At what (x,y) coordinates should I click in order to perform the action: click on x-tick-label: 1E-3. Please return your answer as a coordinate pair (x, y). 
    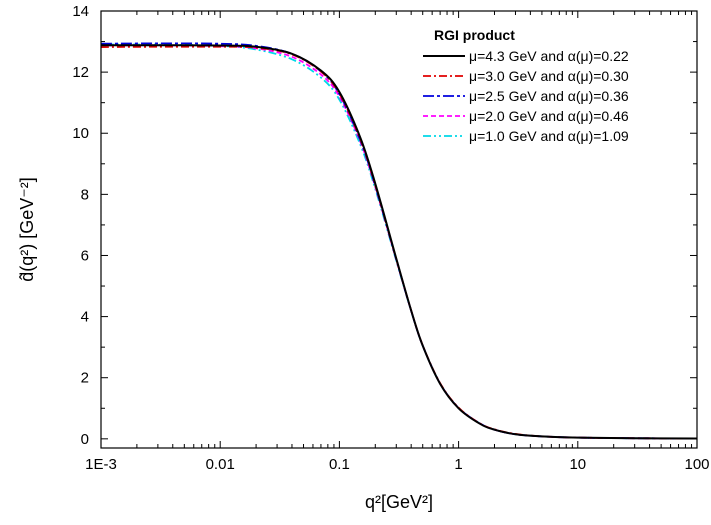
    Looking at the image, I should click on (101, 464).